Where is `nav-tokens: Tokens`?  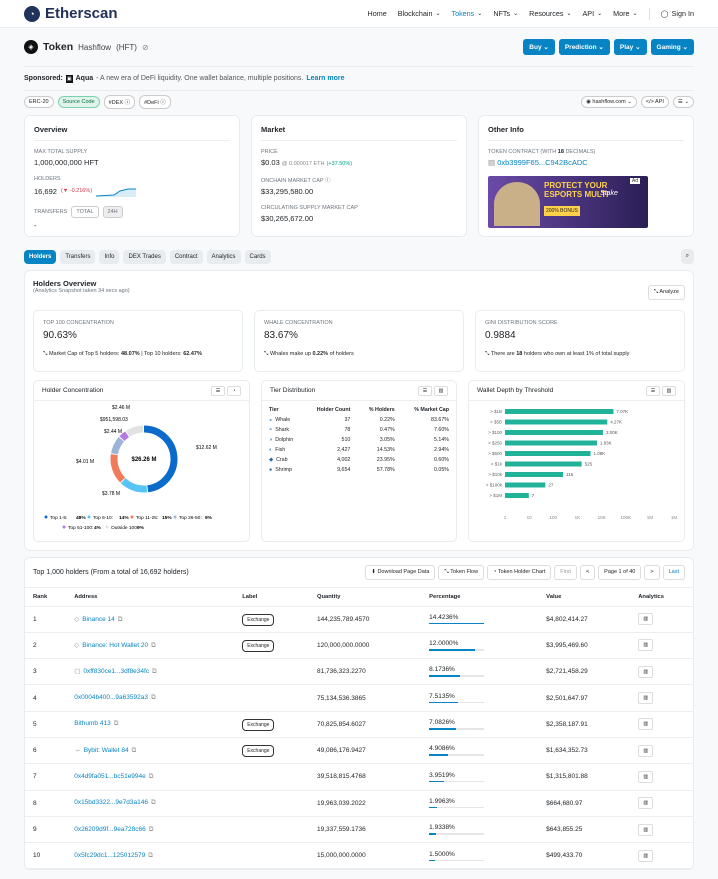 nav-tokens: Tokens is located at coordinates (463, 13).